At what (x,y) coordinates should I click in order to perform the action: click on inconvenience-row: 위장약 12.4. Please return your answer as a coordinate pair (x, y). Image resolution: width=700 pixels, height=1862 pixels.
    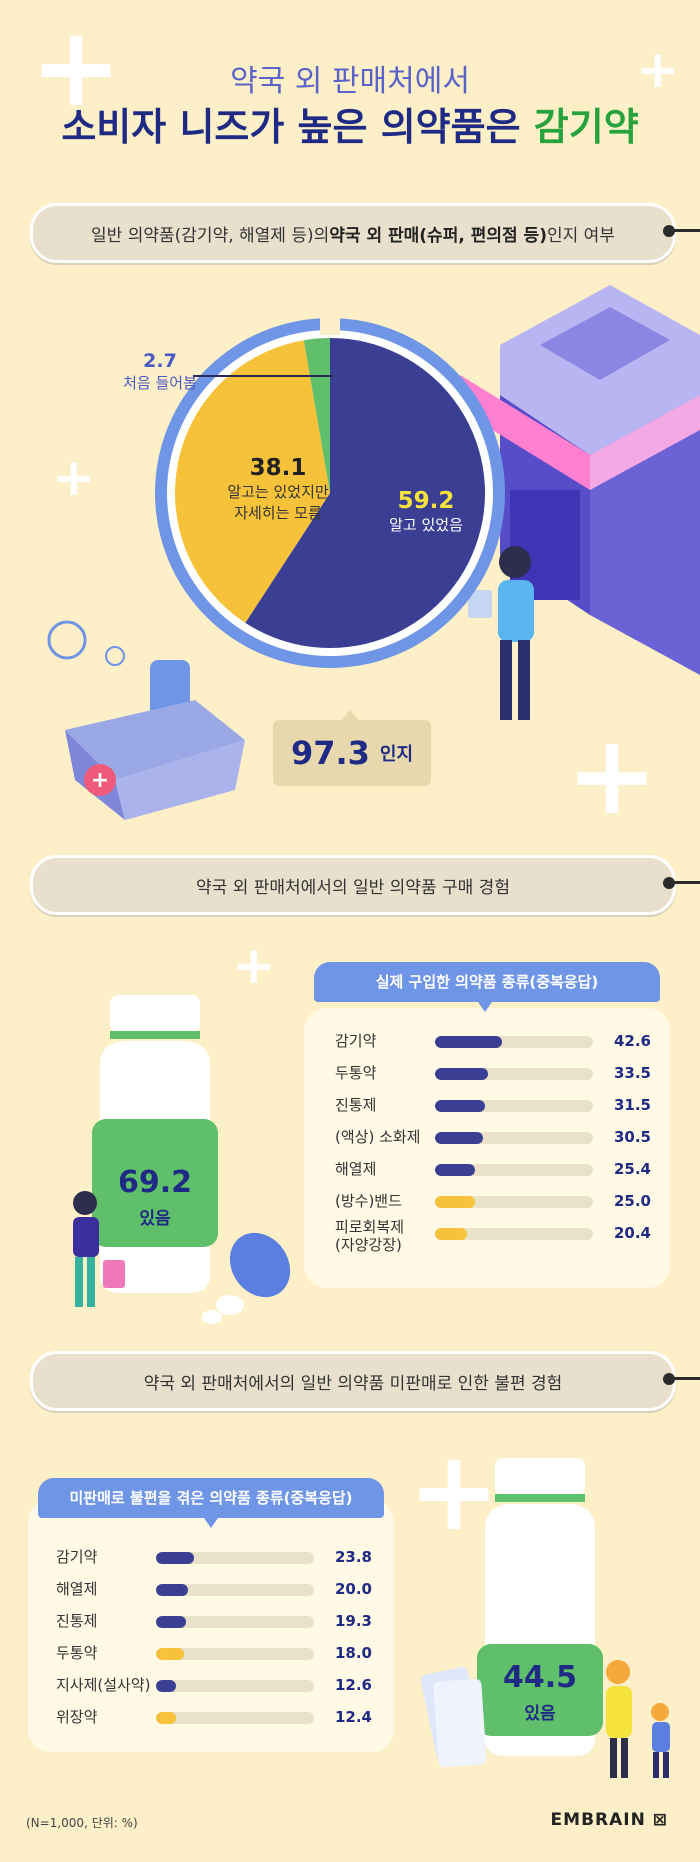
    Looking at the image, I should click on (216, 1720).